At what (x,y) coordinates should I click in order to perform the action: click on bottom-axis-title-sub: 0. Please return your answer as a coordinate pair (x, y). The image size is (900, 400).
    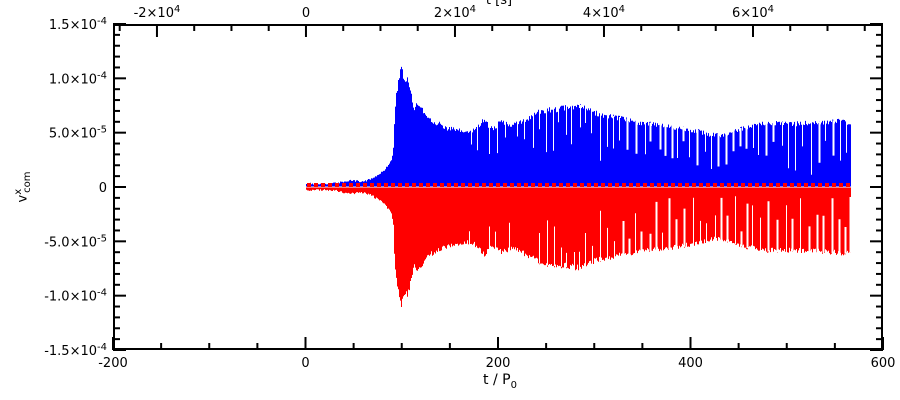
    Looking at the image, I should click on (513, 385).